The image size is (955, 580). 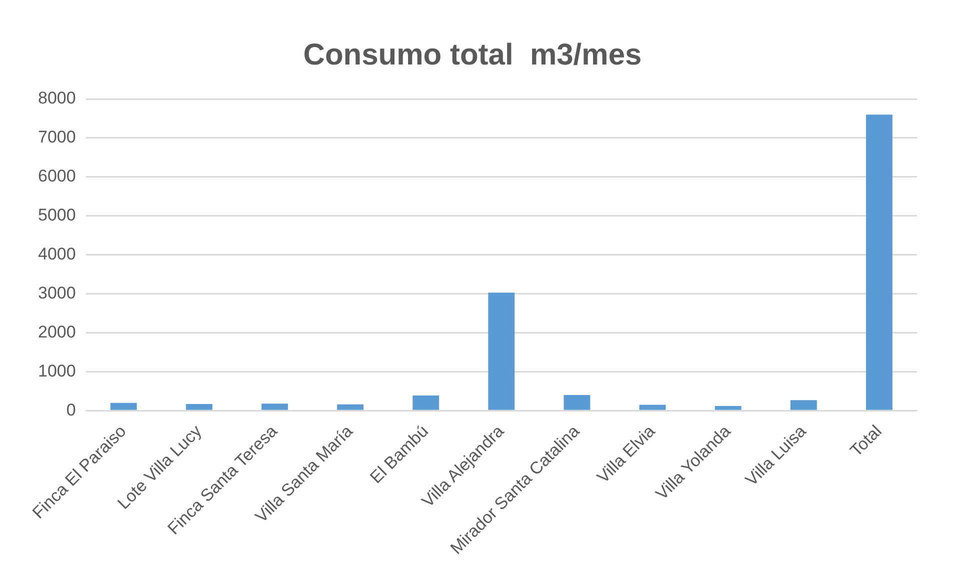 What do you see at coordinates (57, 292) in the screenshot?
I see `y-tick-label: 3000` at bounding box center [57, 292].